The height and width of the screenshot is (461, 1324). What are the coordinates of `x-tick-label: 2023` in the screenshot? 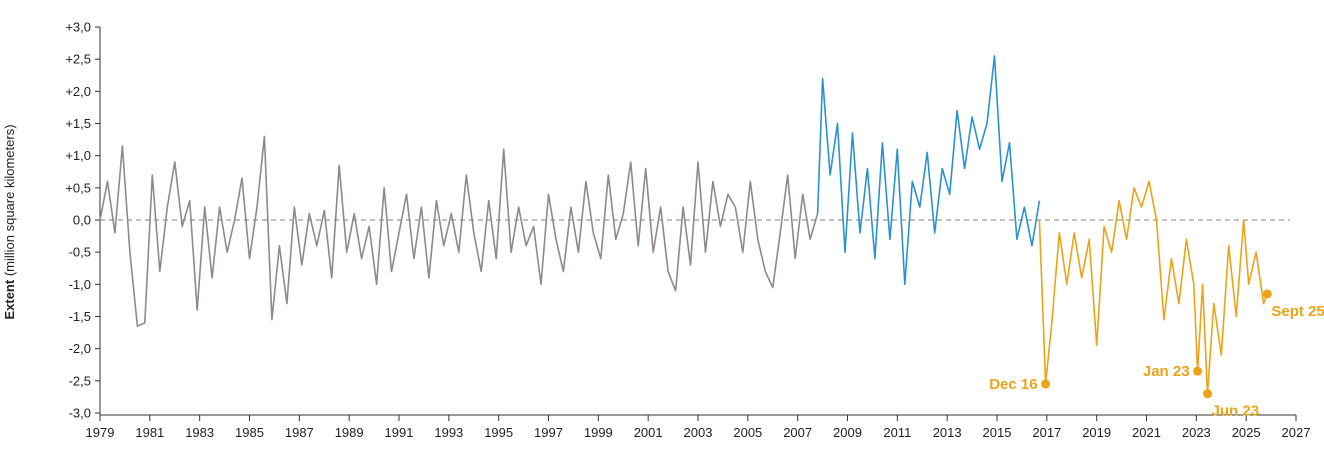 It's located at (1196, 432).